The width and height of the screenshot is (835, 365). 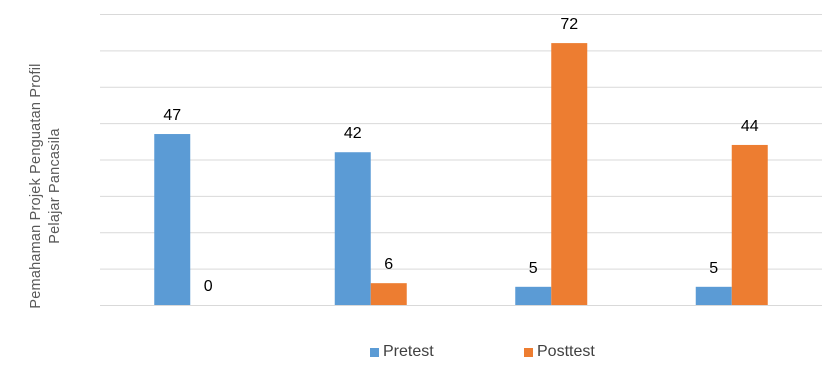 What do you see at coordinates (528, 352) in the screenshot?
I see `legend-swatch-posttest` at bounding box center [528, 352].